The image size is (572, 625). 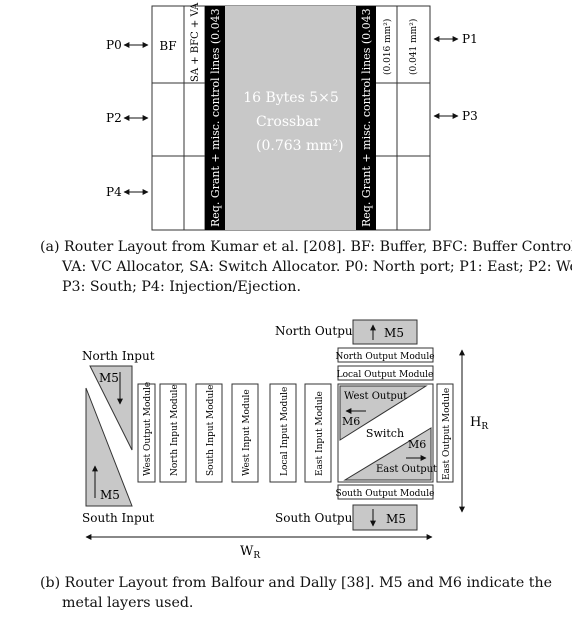 What do you see at coordinates (375, 396) in the screenshot?
I see `west-output-label: West Output` at bounding box center [375, 396].